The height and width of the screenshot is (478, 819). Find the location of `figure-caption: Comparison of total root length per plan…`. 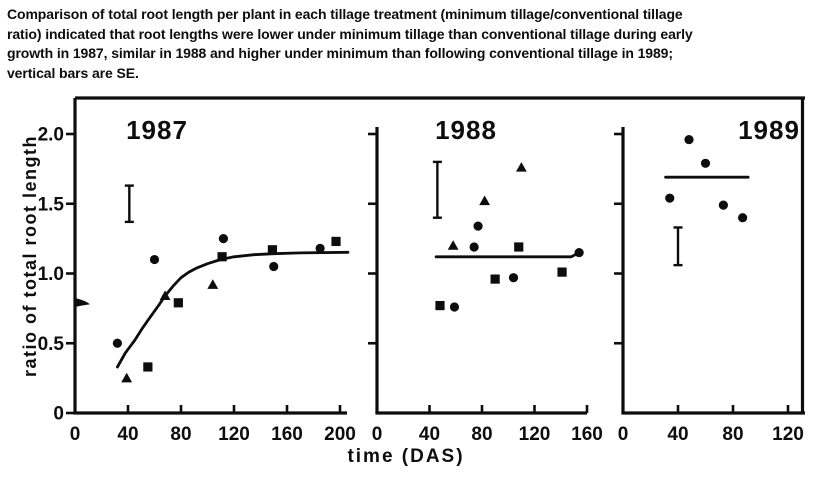

figure-caption: Comparison of total root length per plan… is located at coordinates (350, 44).